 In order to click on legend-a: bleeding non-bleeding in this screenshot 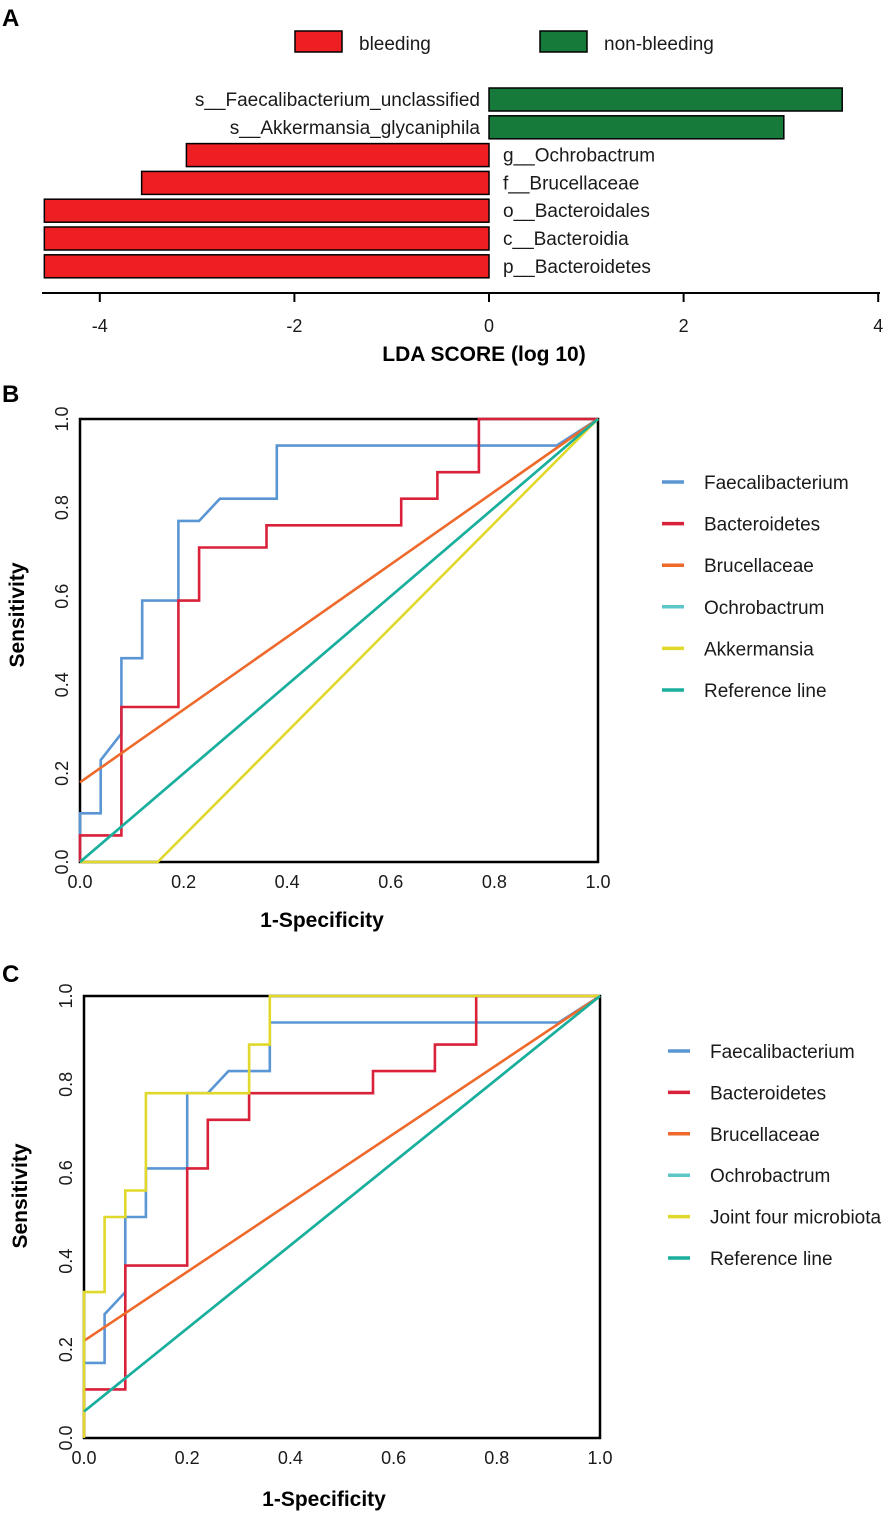, I will do `click(504, 42)`.